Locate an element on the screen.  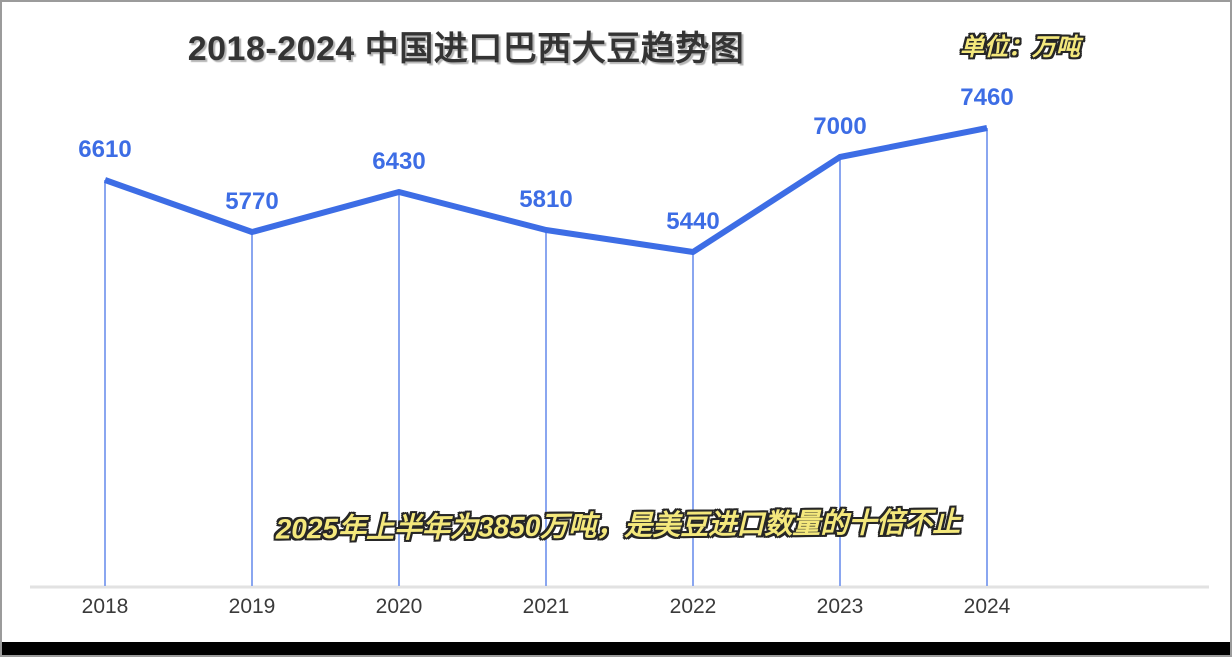
x-axis-label: 2019 is located at coordinates (252, 606).